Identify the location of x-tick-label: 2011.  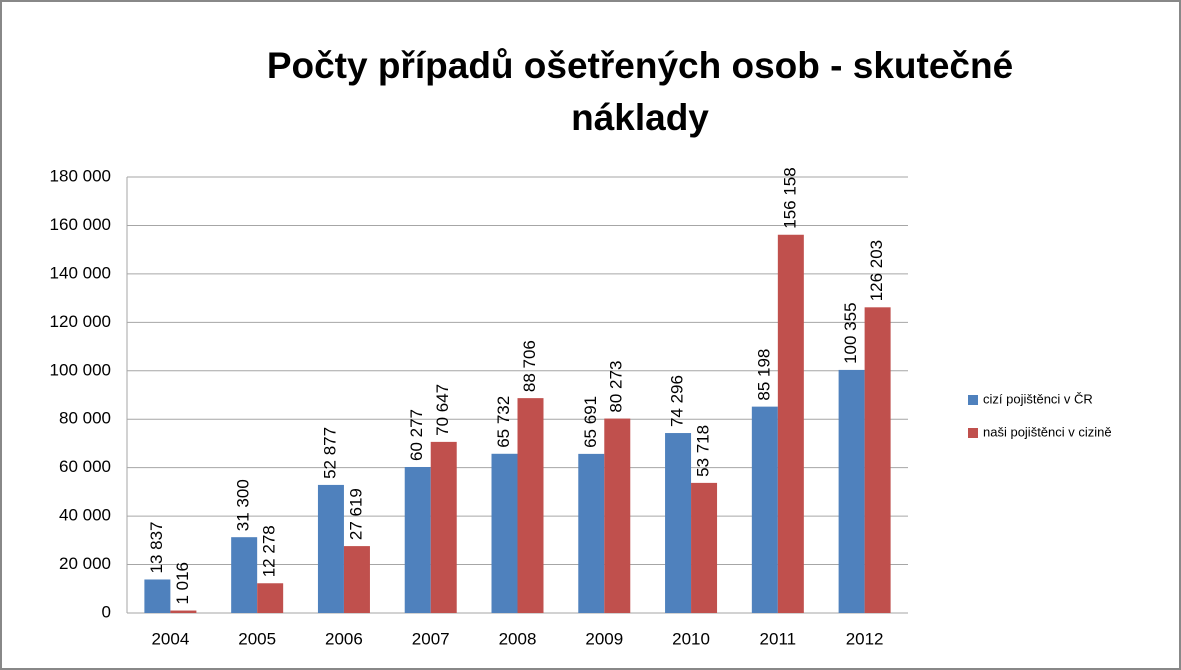
(778, 638).